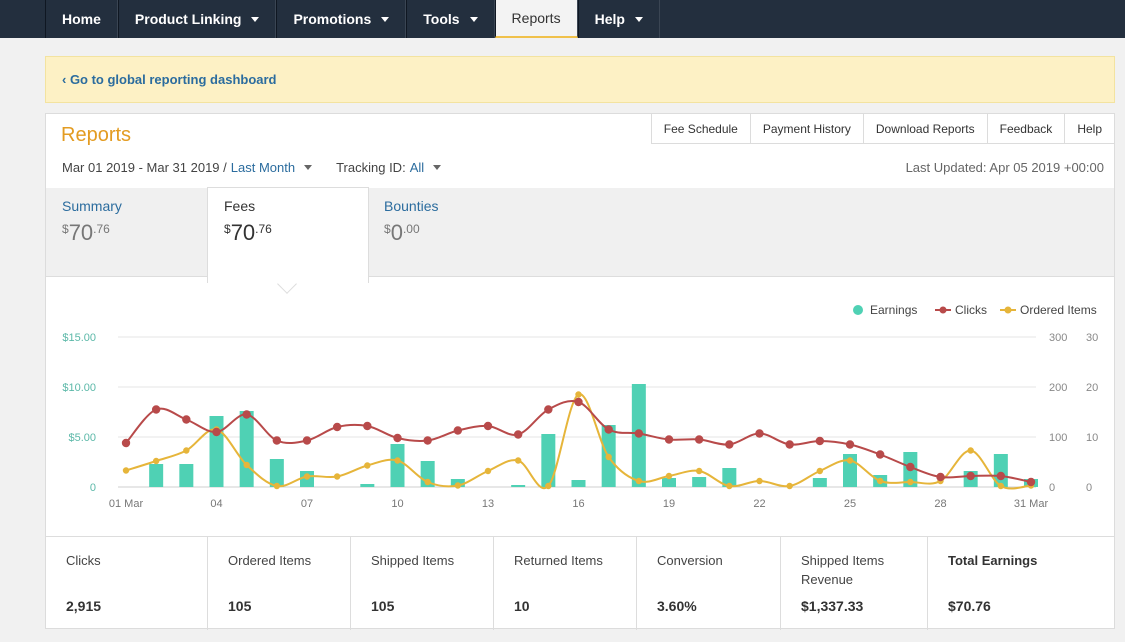  What do you see at coordinates (1052, 488) in the screenshot?
I see `y-mid-tick-label: 0` at bounding box center [1052, 488].